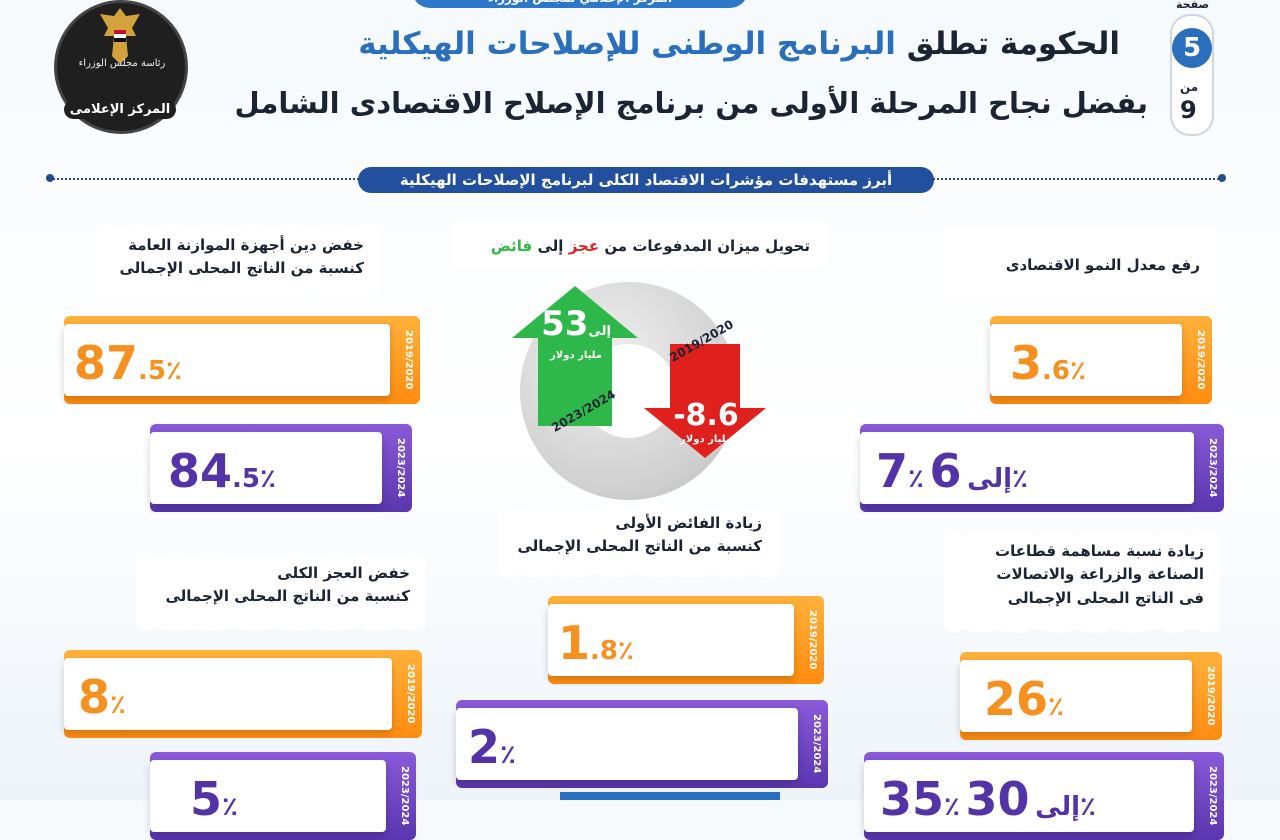 The height and width of the screenshot is (840, 1280). I want to click on deficit-2019-value: 8٪, so click(102, 697).